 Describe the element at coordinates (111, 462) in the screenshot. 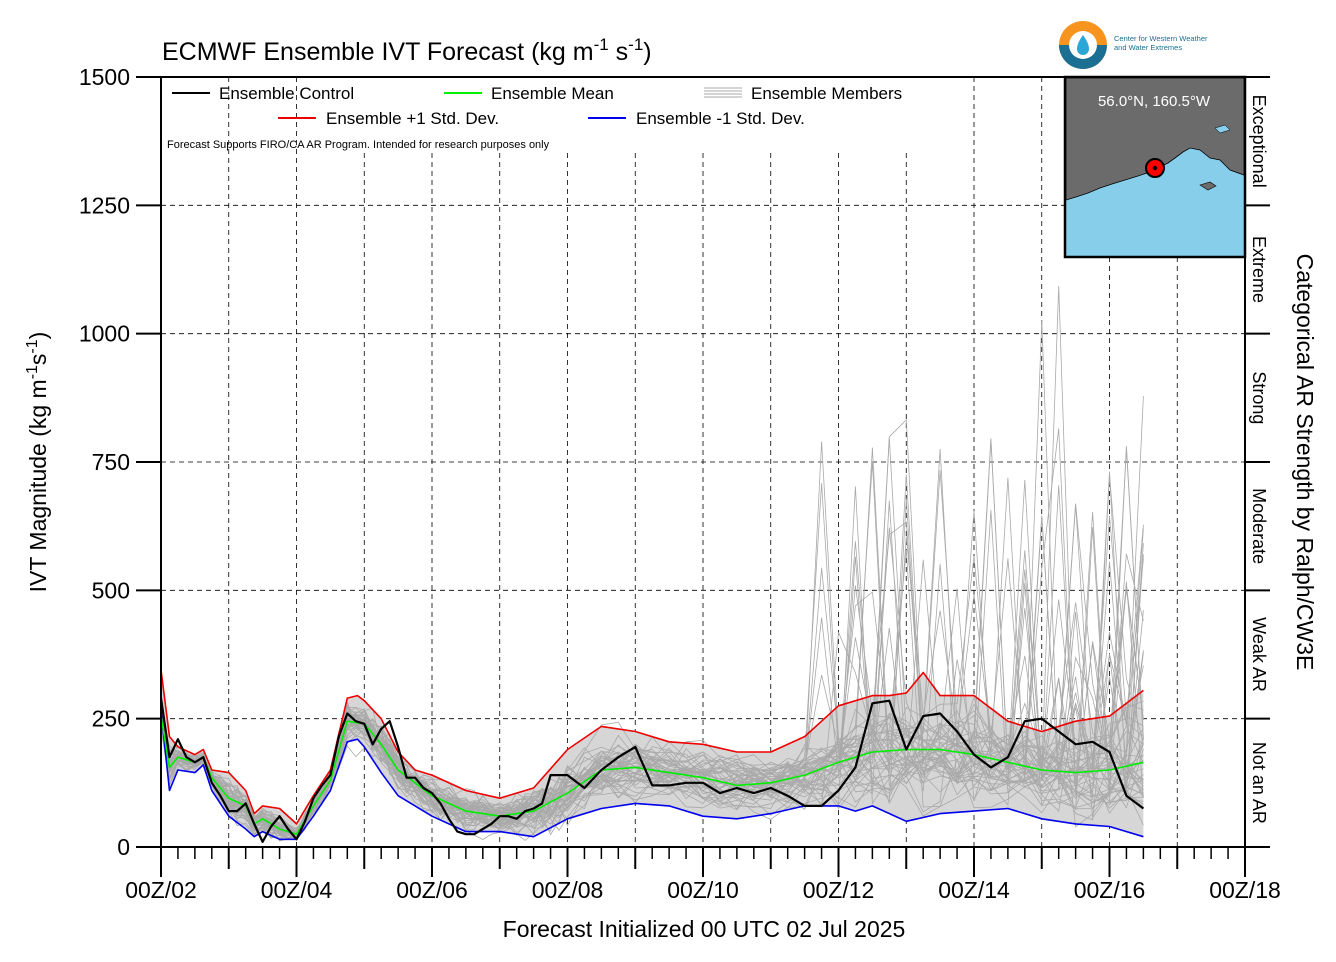

I see `y-tick-label: 750` at that location.